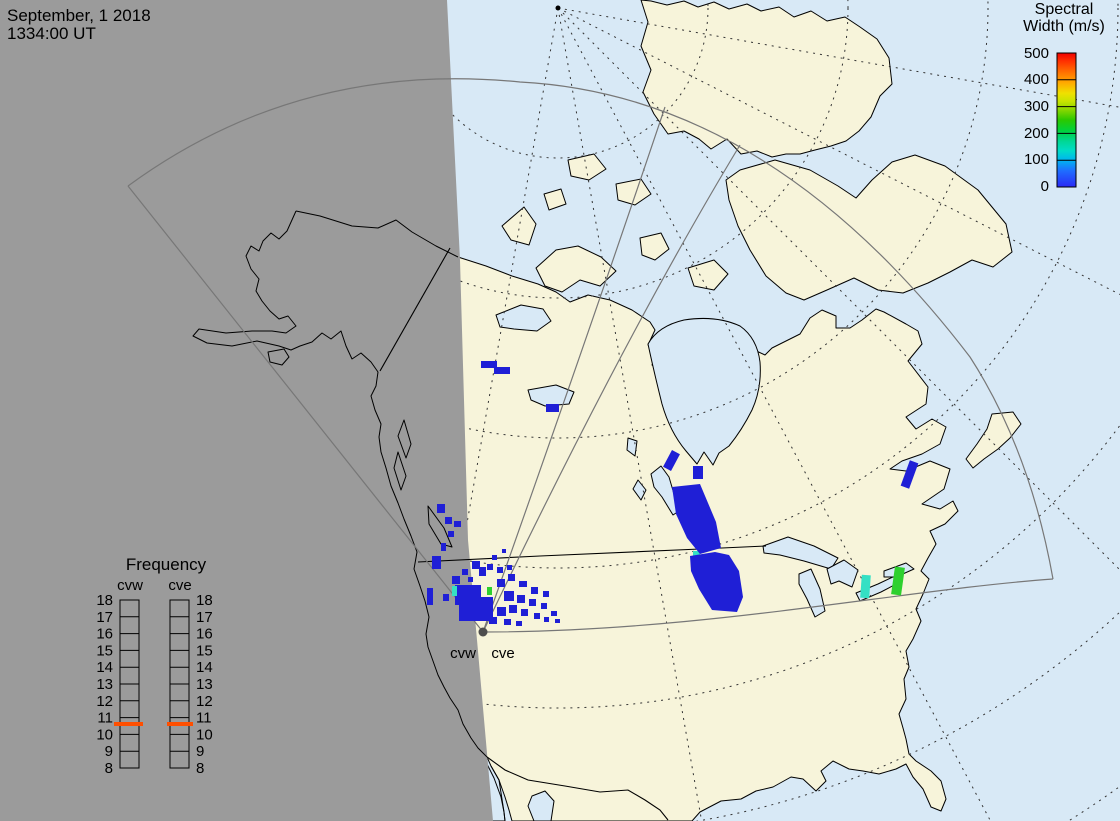  What do you see at coordinates (708, 275) in the screenshot?
I see `island-southampton` at bounding box center [708, 275].